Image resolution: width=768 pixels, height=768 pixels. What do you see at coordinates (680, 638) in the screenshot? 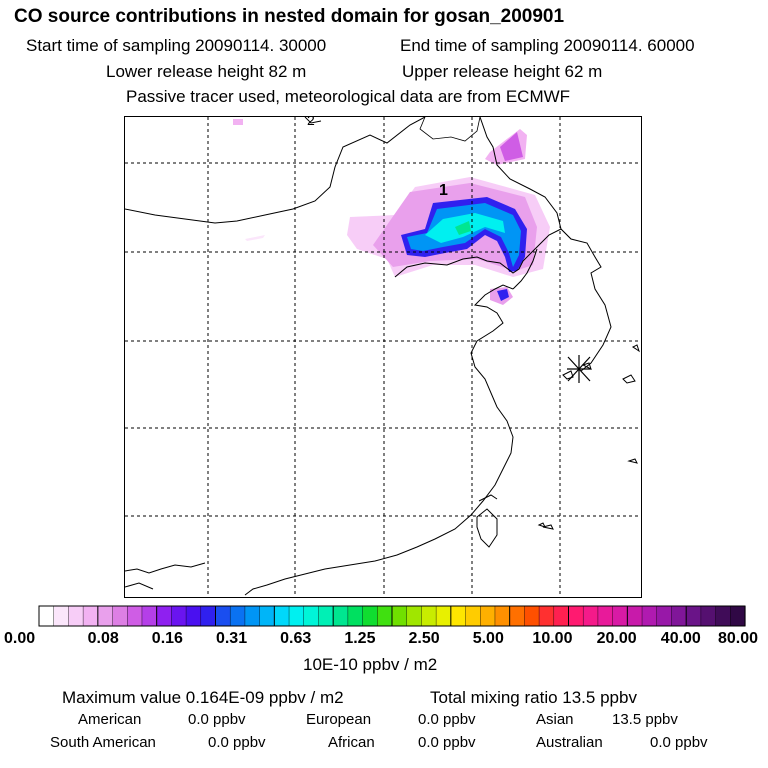
I see `colorbar-tick-label: 40.00` at bounding box center [680, 638].